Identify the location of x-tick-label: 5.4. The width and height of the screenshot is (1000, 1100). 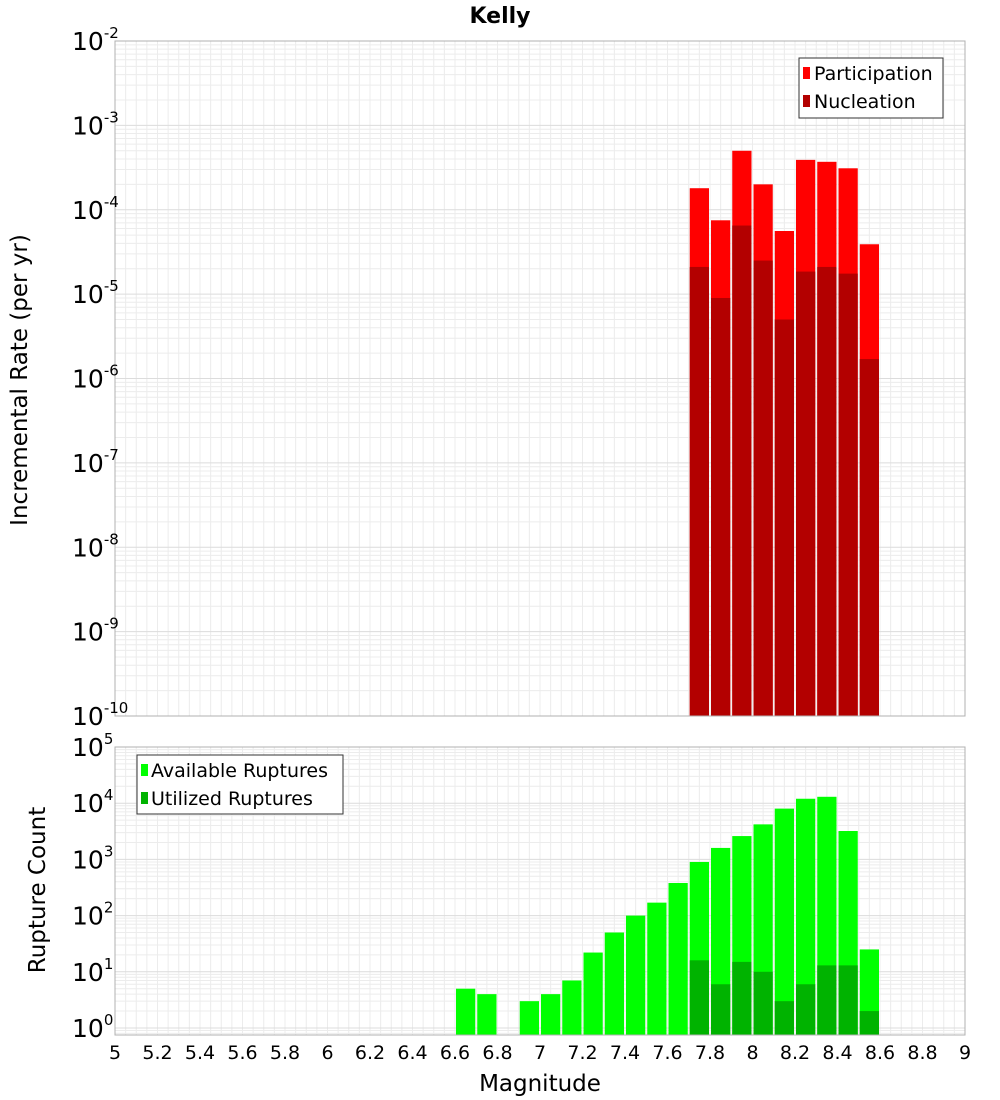
(200, 1053).